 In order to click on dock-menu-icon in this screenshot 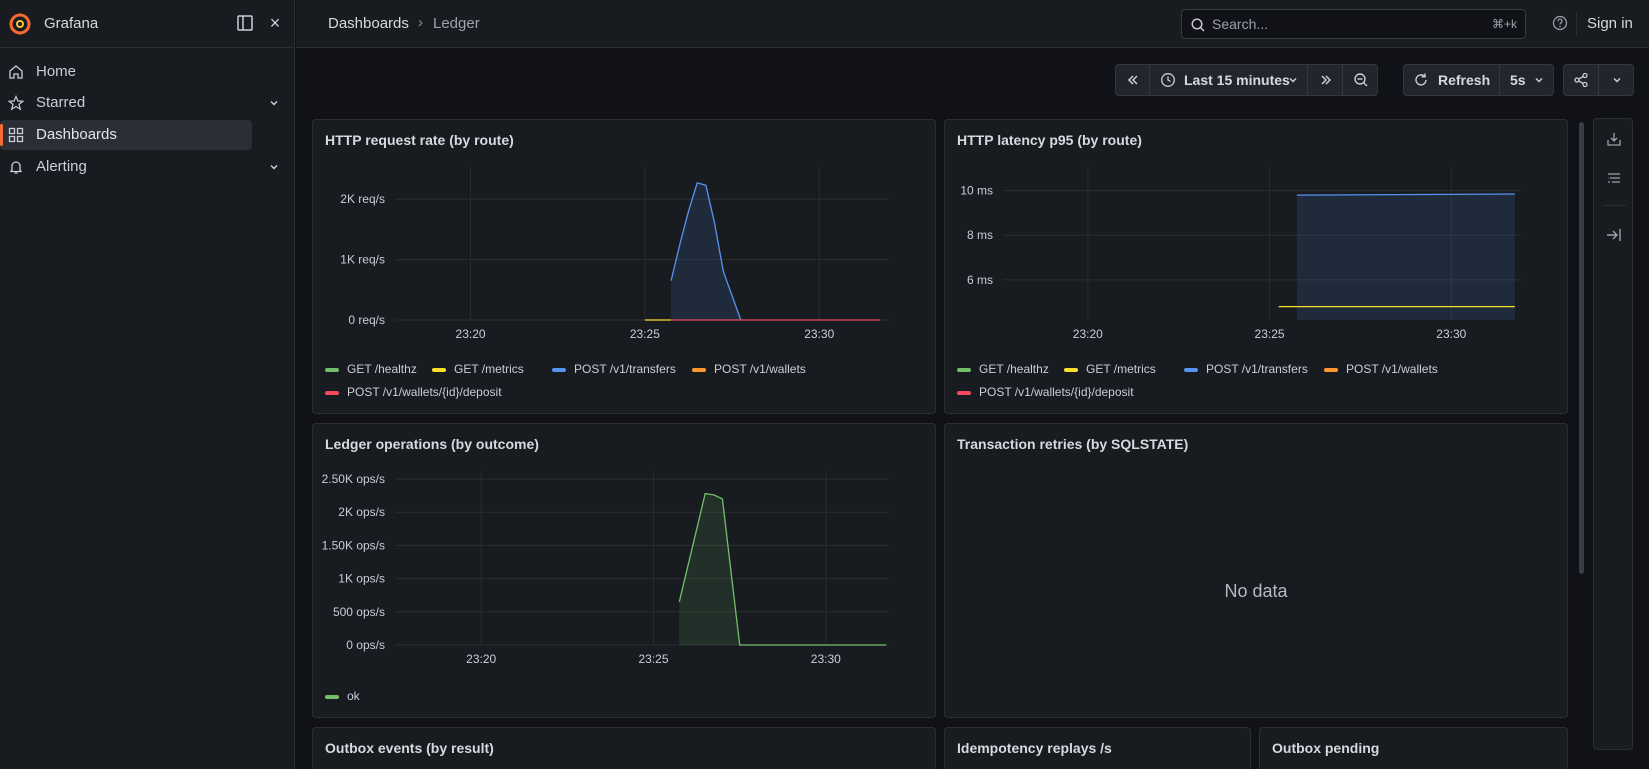, I will do `click(245, 23)`.